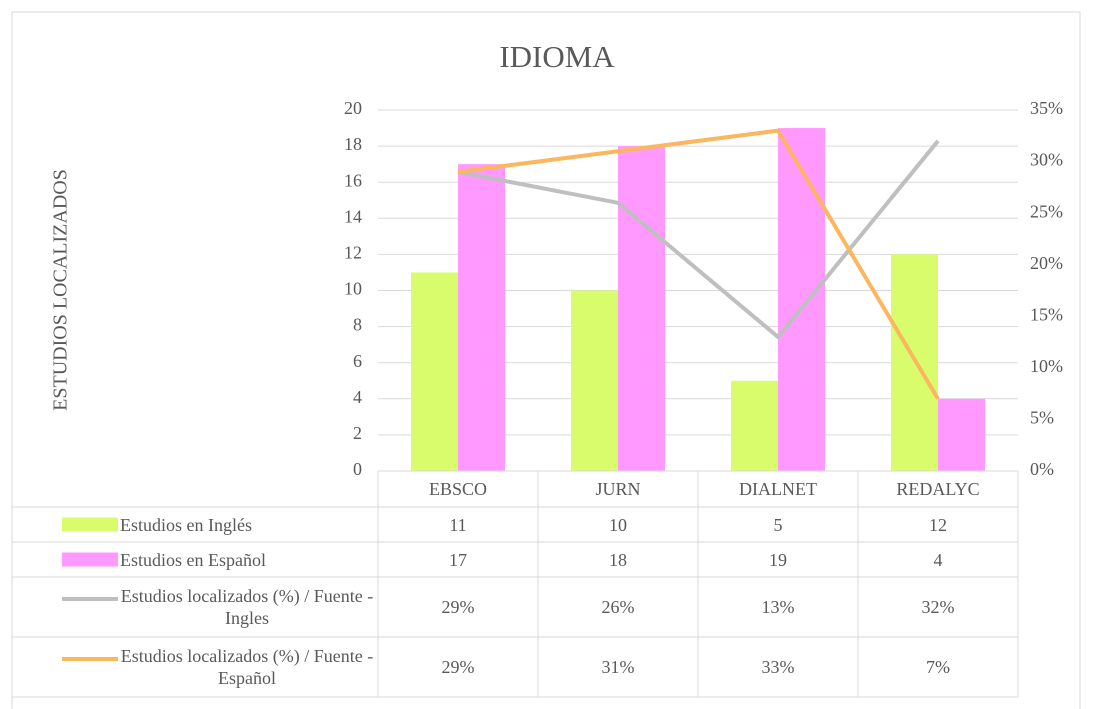 The height and width of the screenshot is (709, 1093). Describe the element at coordinates (778, 667) in the screenshot. I see `table-value: 33%` at that location.